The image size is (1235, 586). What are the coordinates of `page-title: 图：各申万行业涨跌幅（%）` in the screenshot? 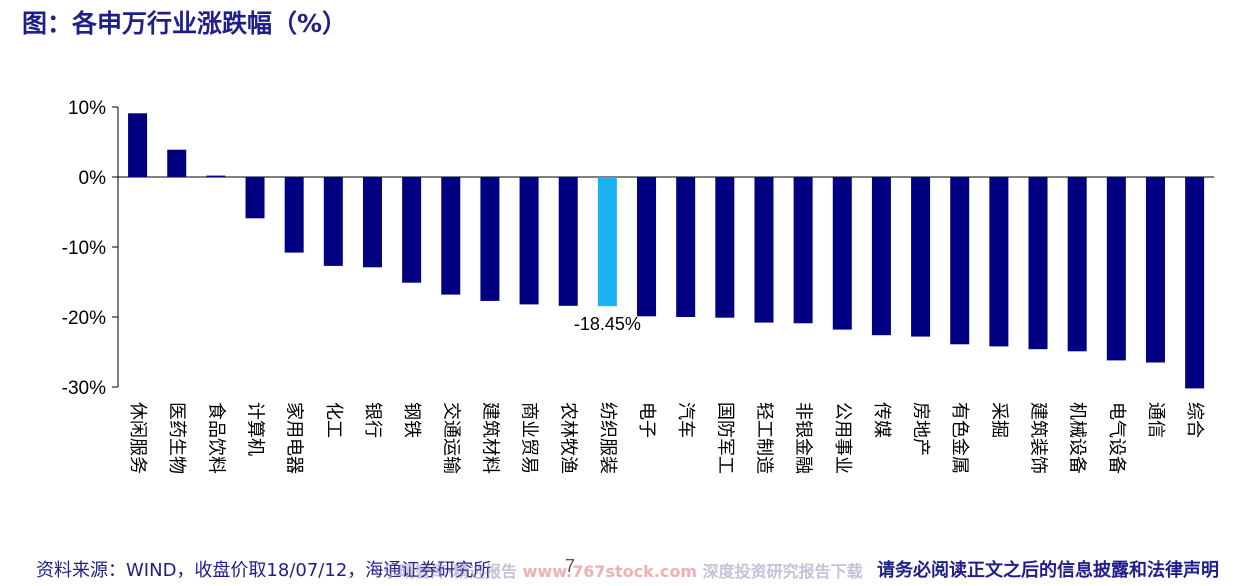 It's located at (185, 23).